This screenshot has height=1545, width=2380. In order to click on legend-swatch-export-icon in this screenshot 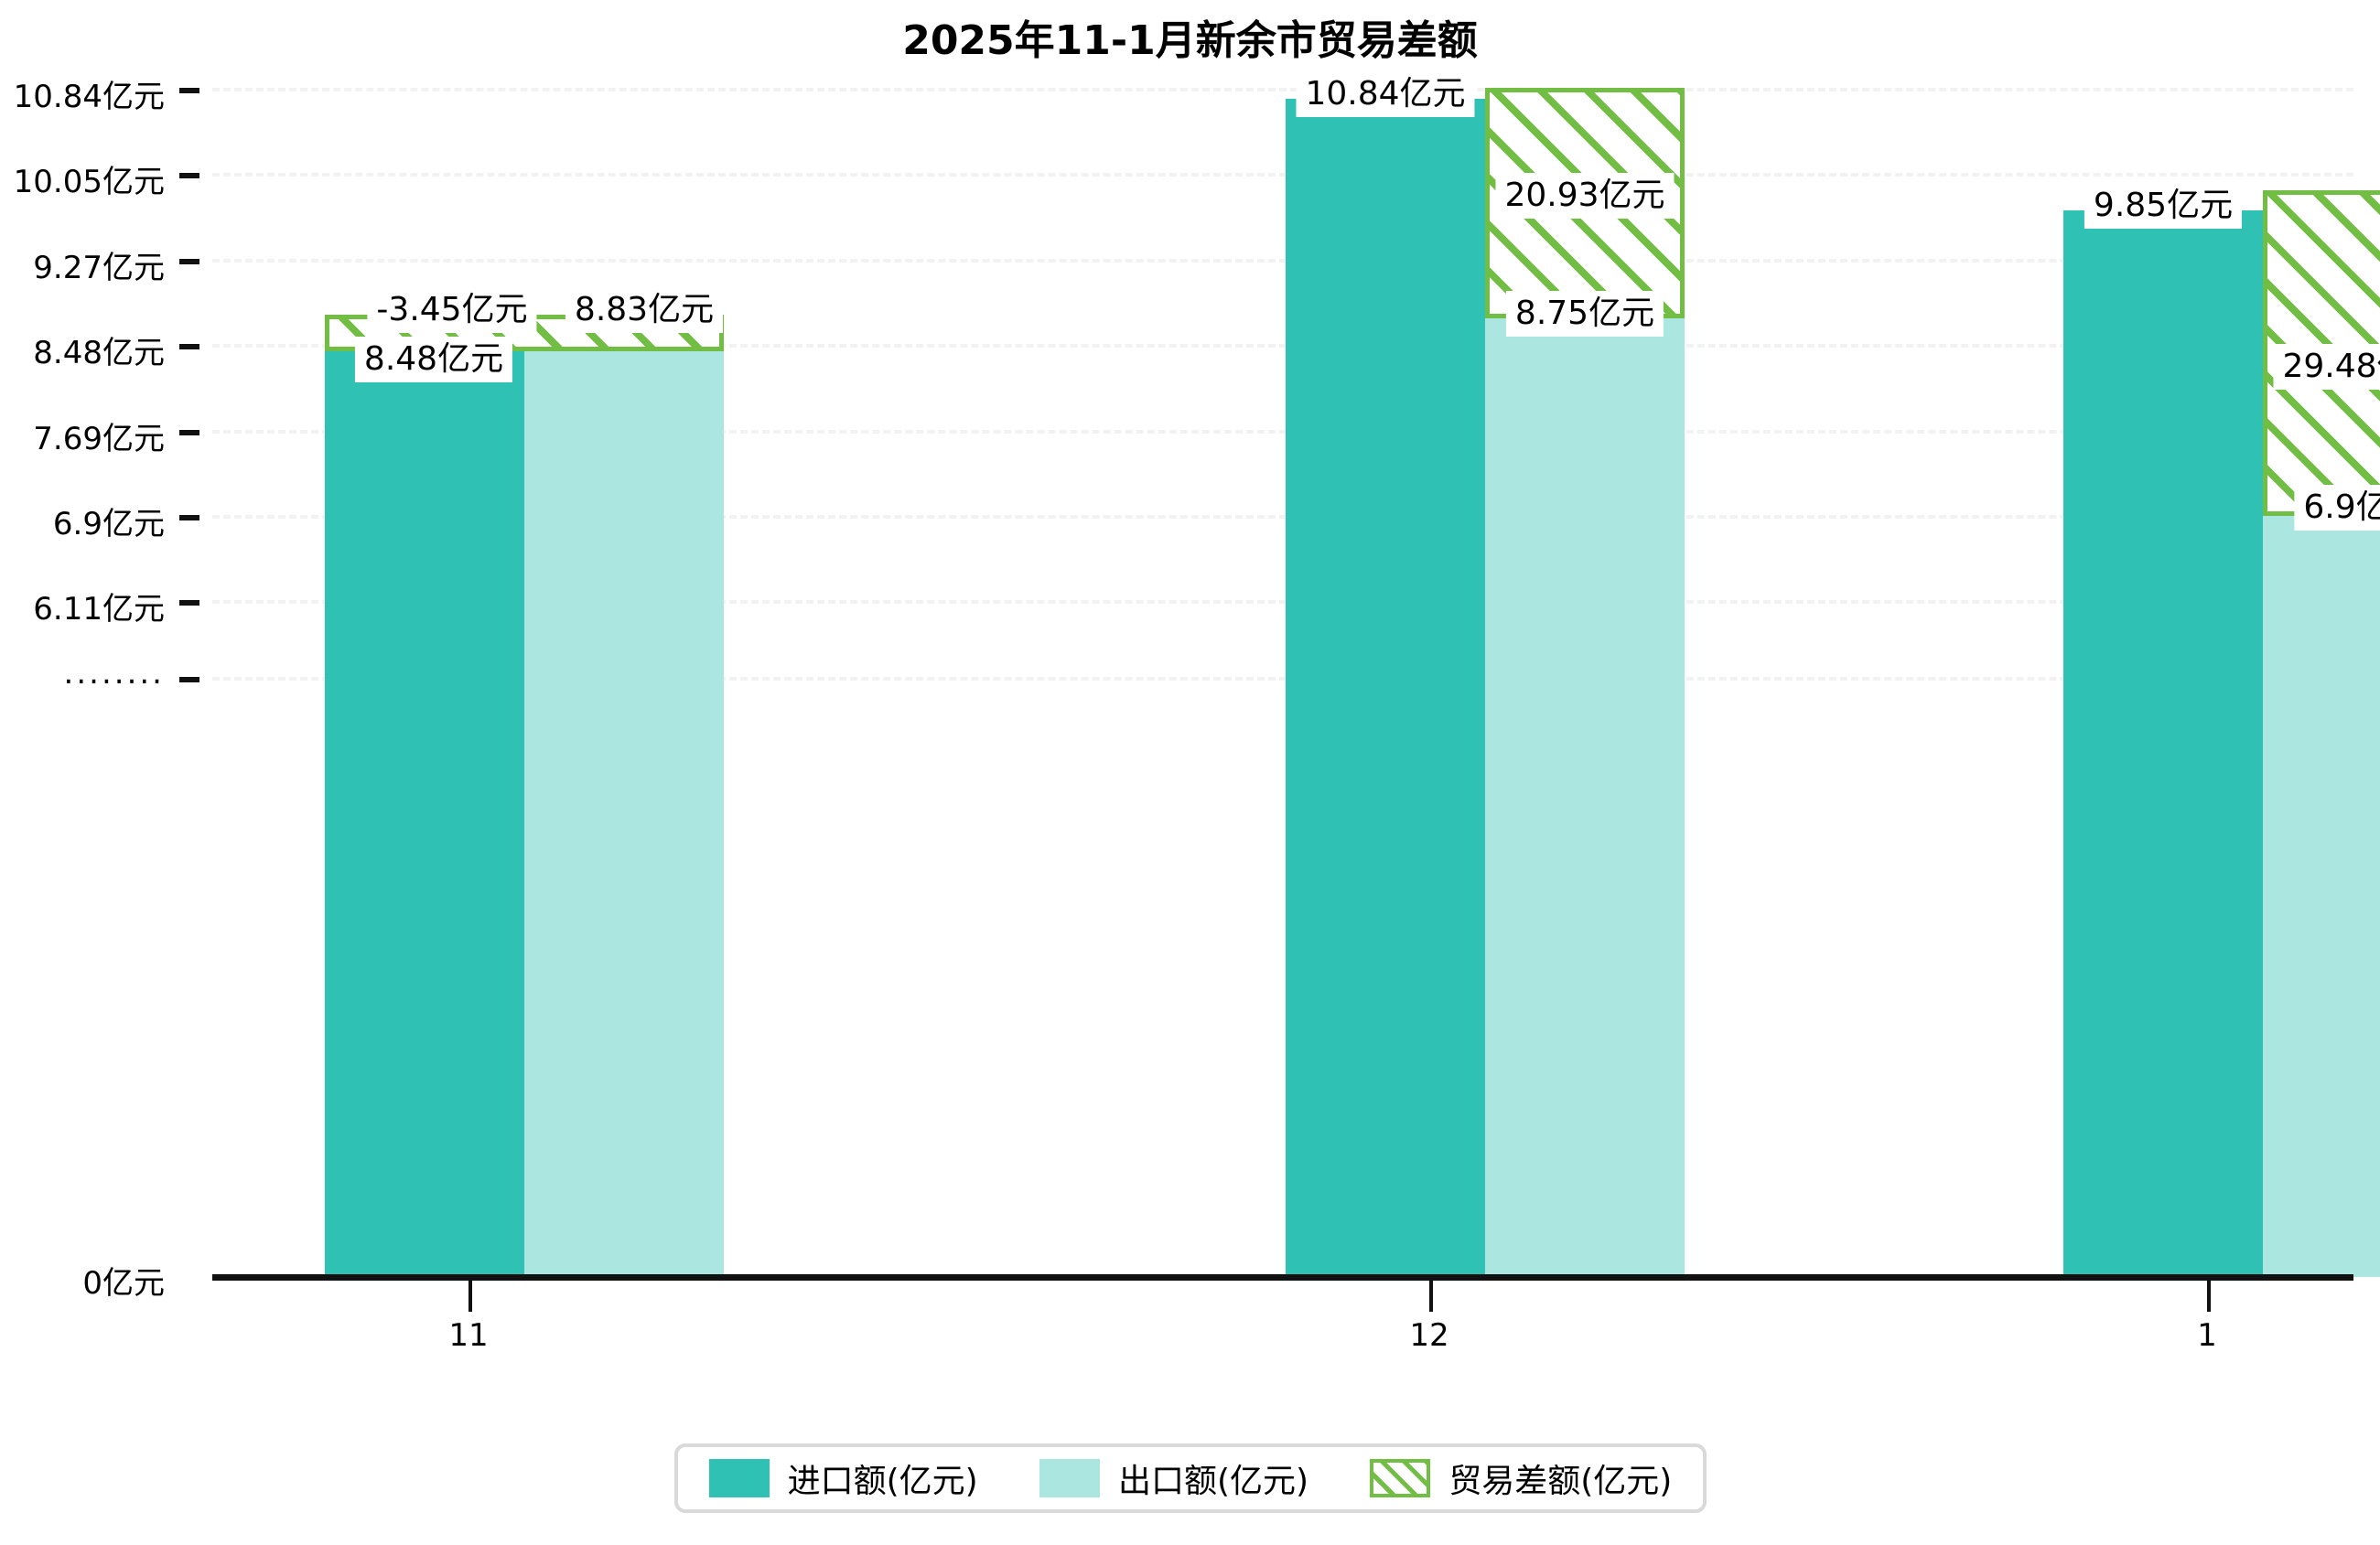, I will do `click(1069, 1478)`.